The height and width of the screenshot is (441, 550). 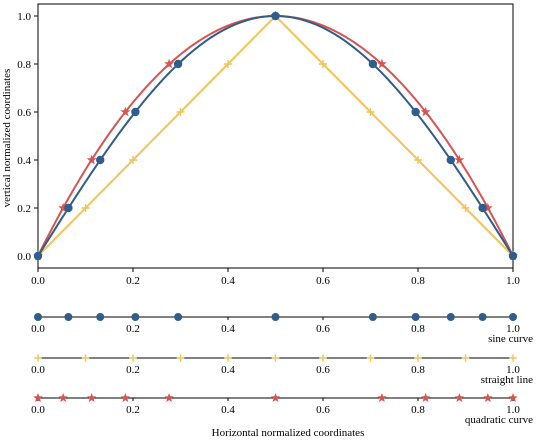 I want to click on y-tick-label: 0.0, so click(x=24, y=257).